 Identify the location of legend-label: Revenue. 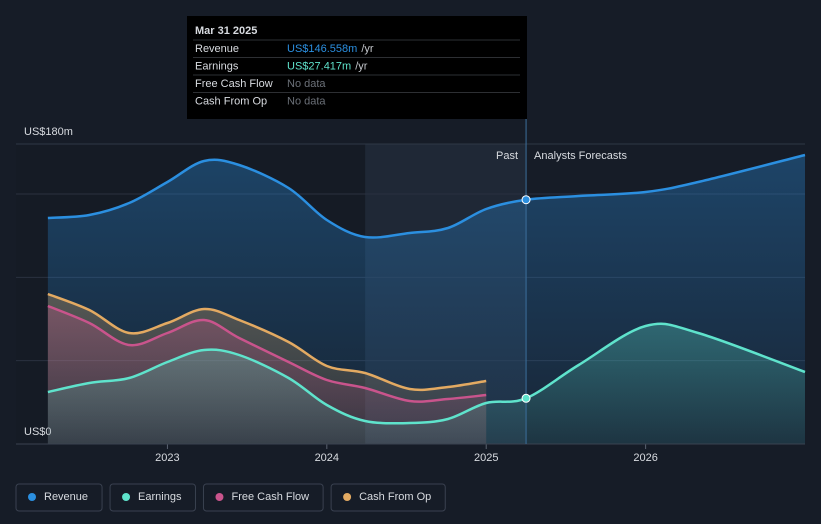
(66, 497).